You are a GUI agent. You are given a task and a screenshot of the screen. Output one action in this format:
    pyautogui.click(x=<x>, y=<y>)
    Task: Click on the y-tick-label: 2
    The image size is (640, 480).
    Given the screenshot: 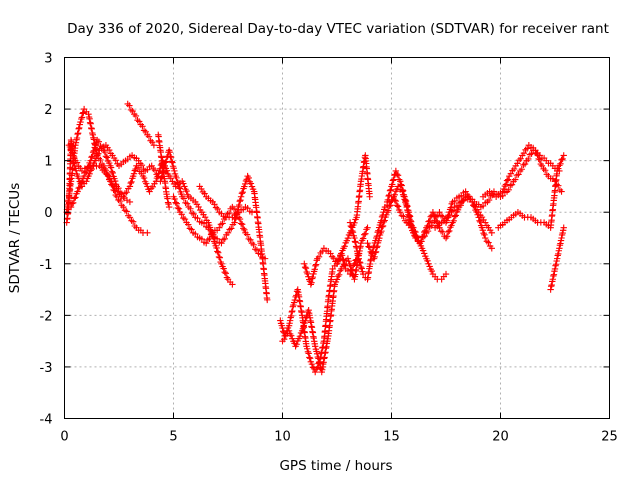 What is the action you would take?
    pyautogui.click(x=48, y=110)
    